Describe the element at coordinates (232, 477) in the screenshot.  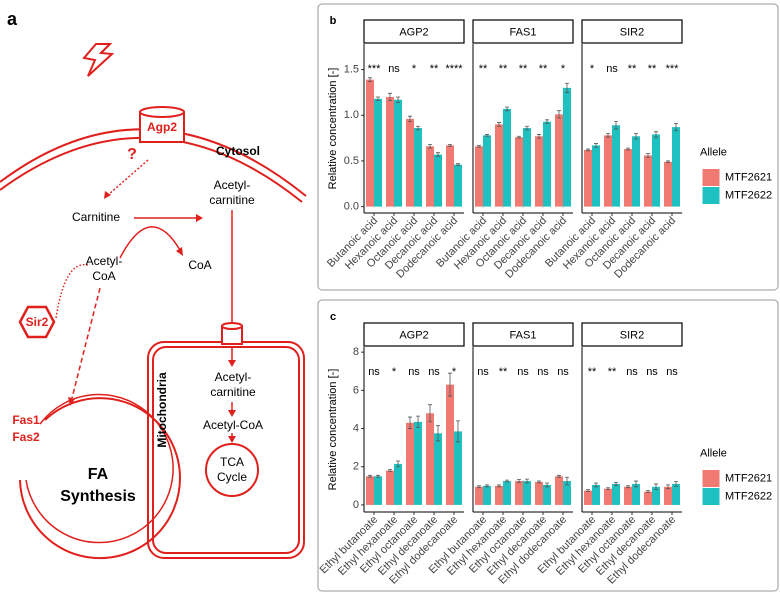
I see `label: Cycle` at that location.